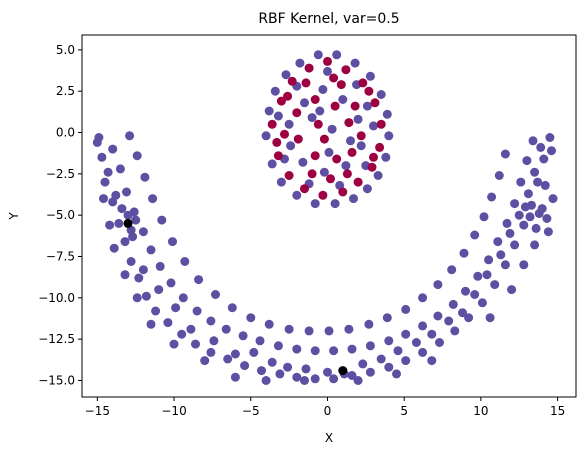 The image size is (587, 455). Describe the element at coordinates (65, 133) in the screenshot. I see `y-tick-label: 0.0` at that location.